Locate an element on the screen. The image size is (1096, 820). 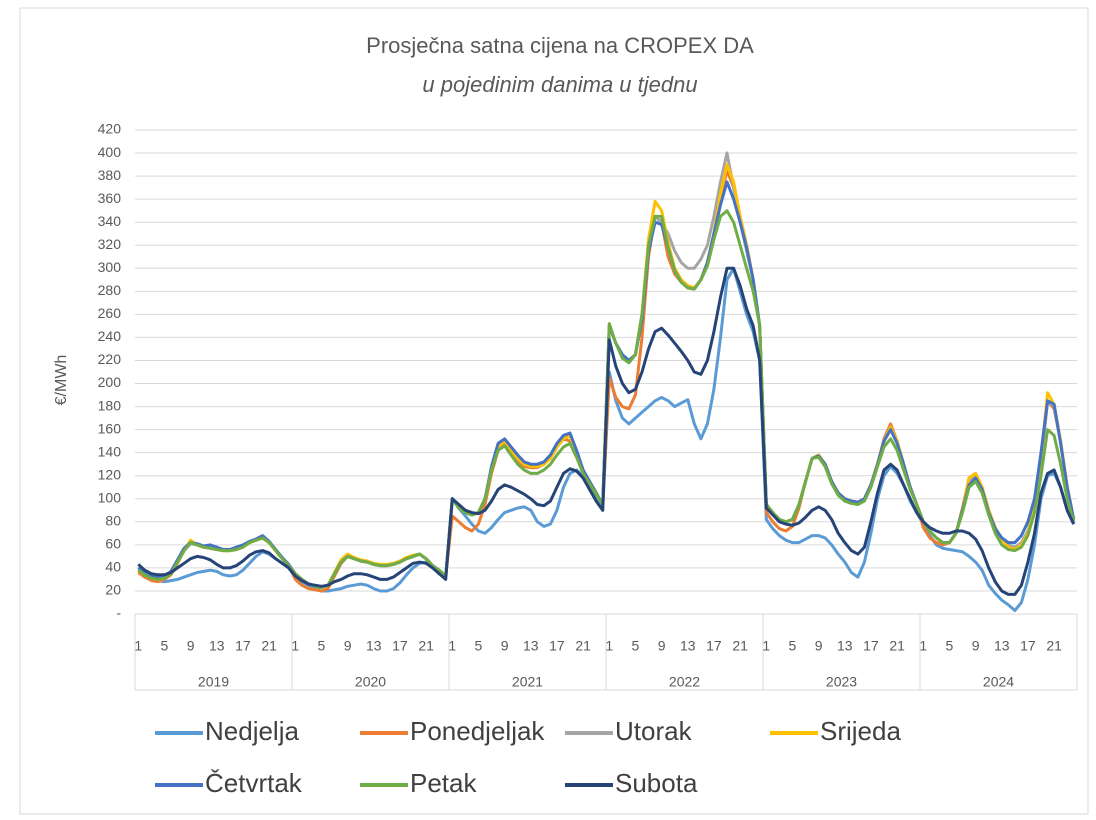
y-tick-label: 300 is located at coordinates (110, 267).